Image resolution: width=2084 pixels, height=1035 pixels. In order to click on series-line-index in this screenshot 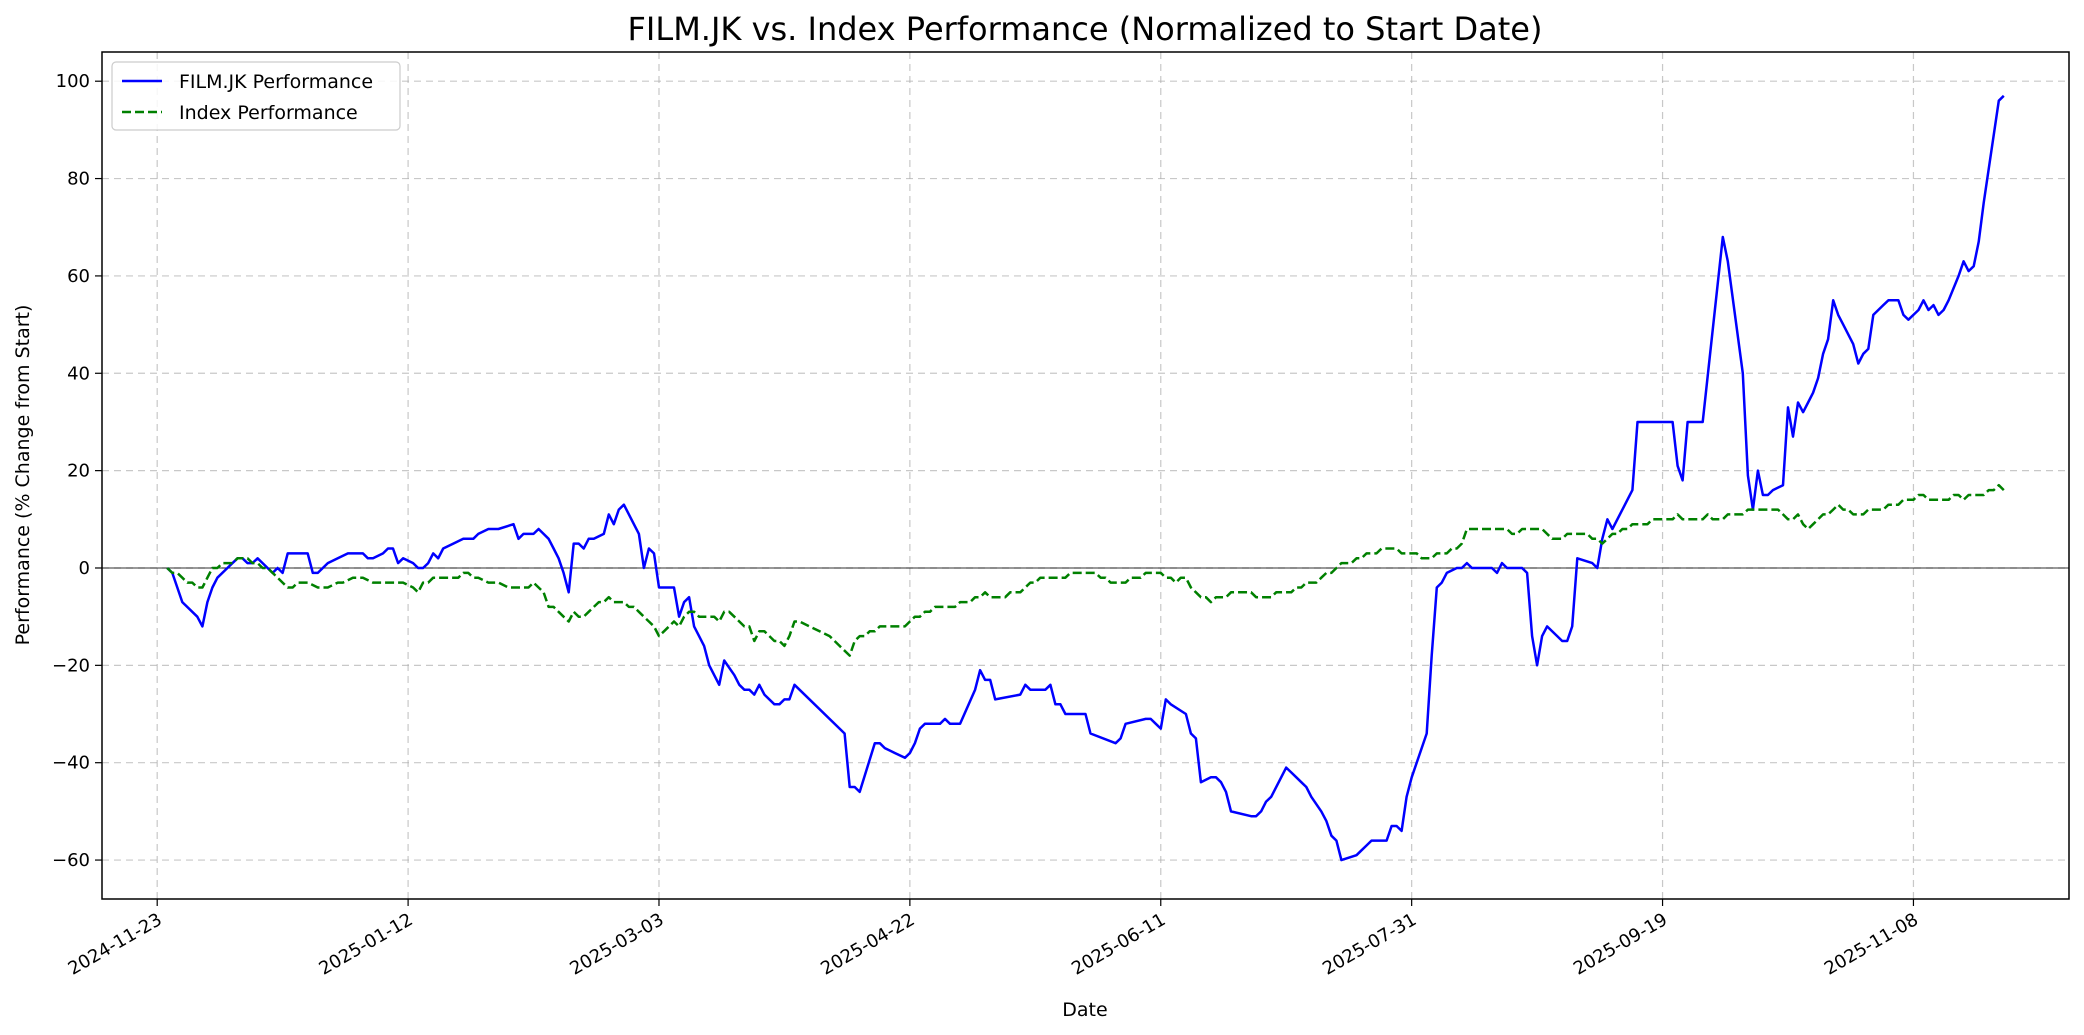, I will do `click(1085, 570)`.